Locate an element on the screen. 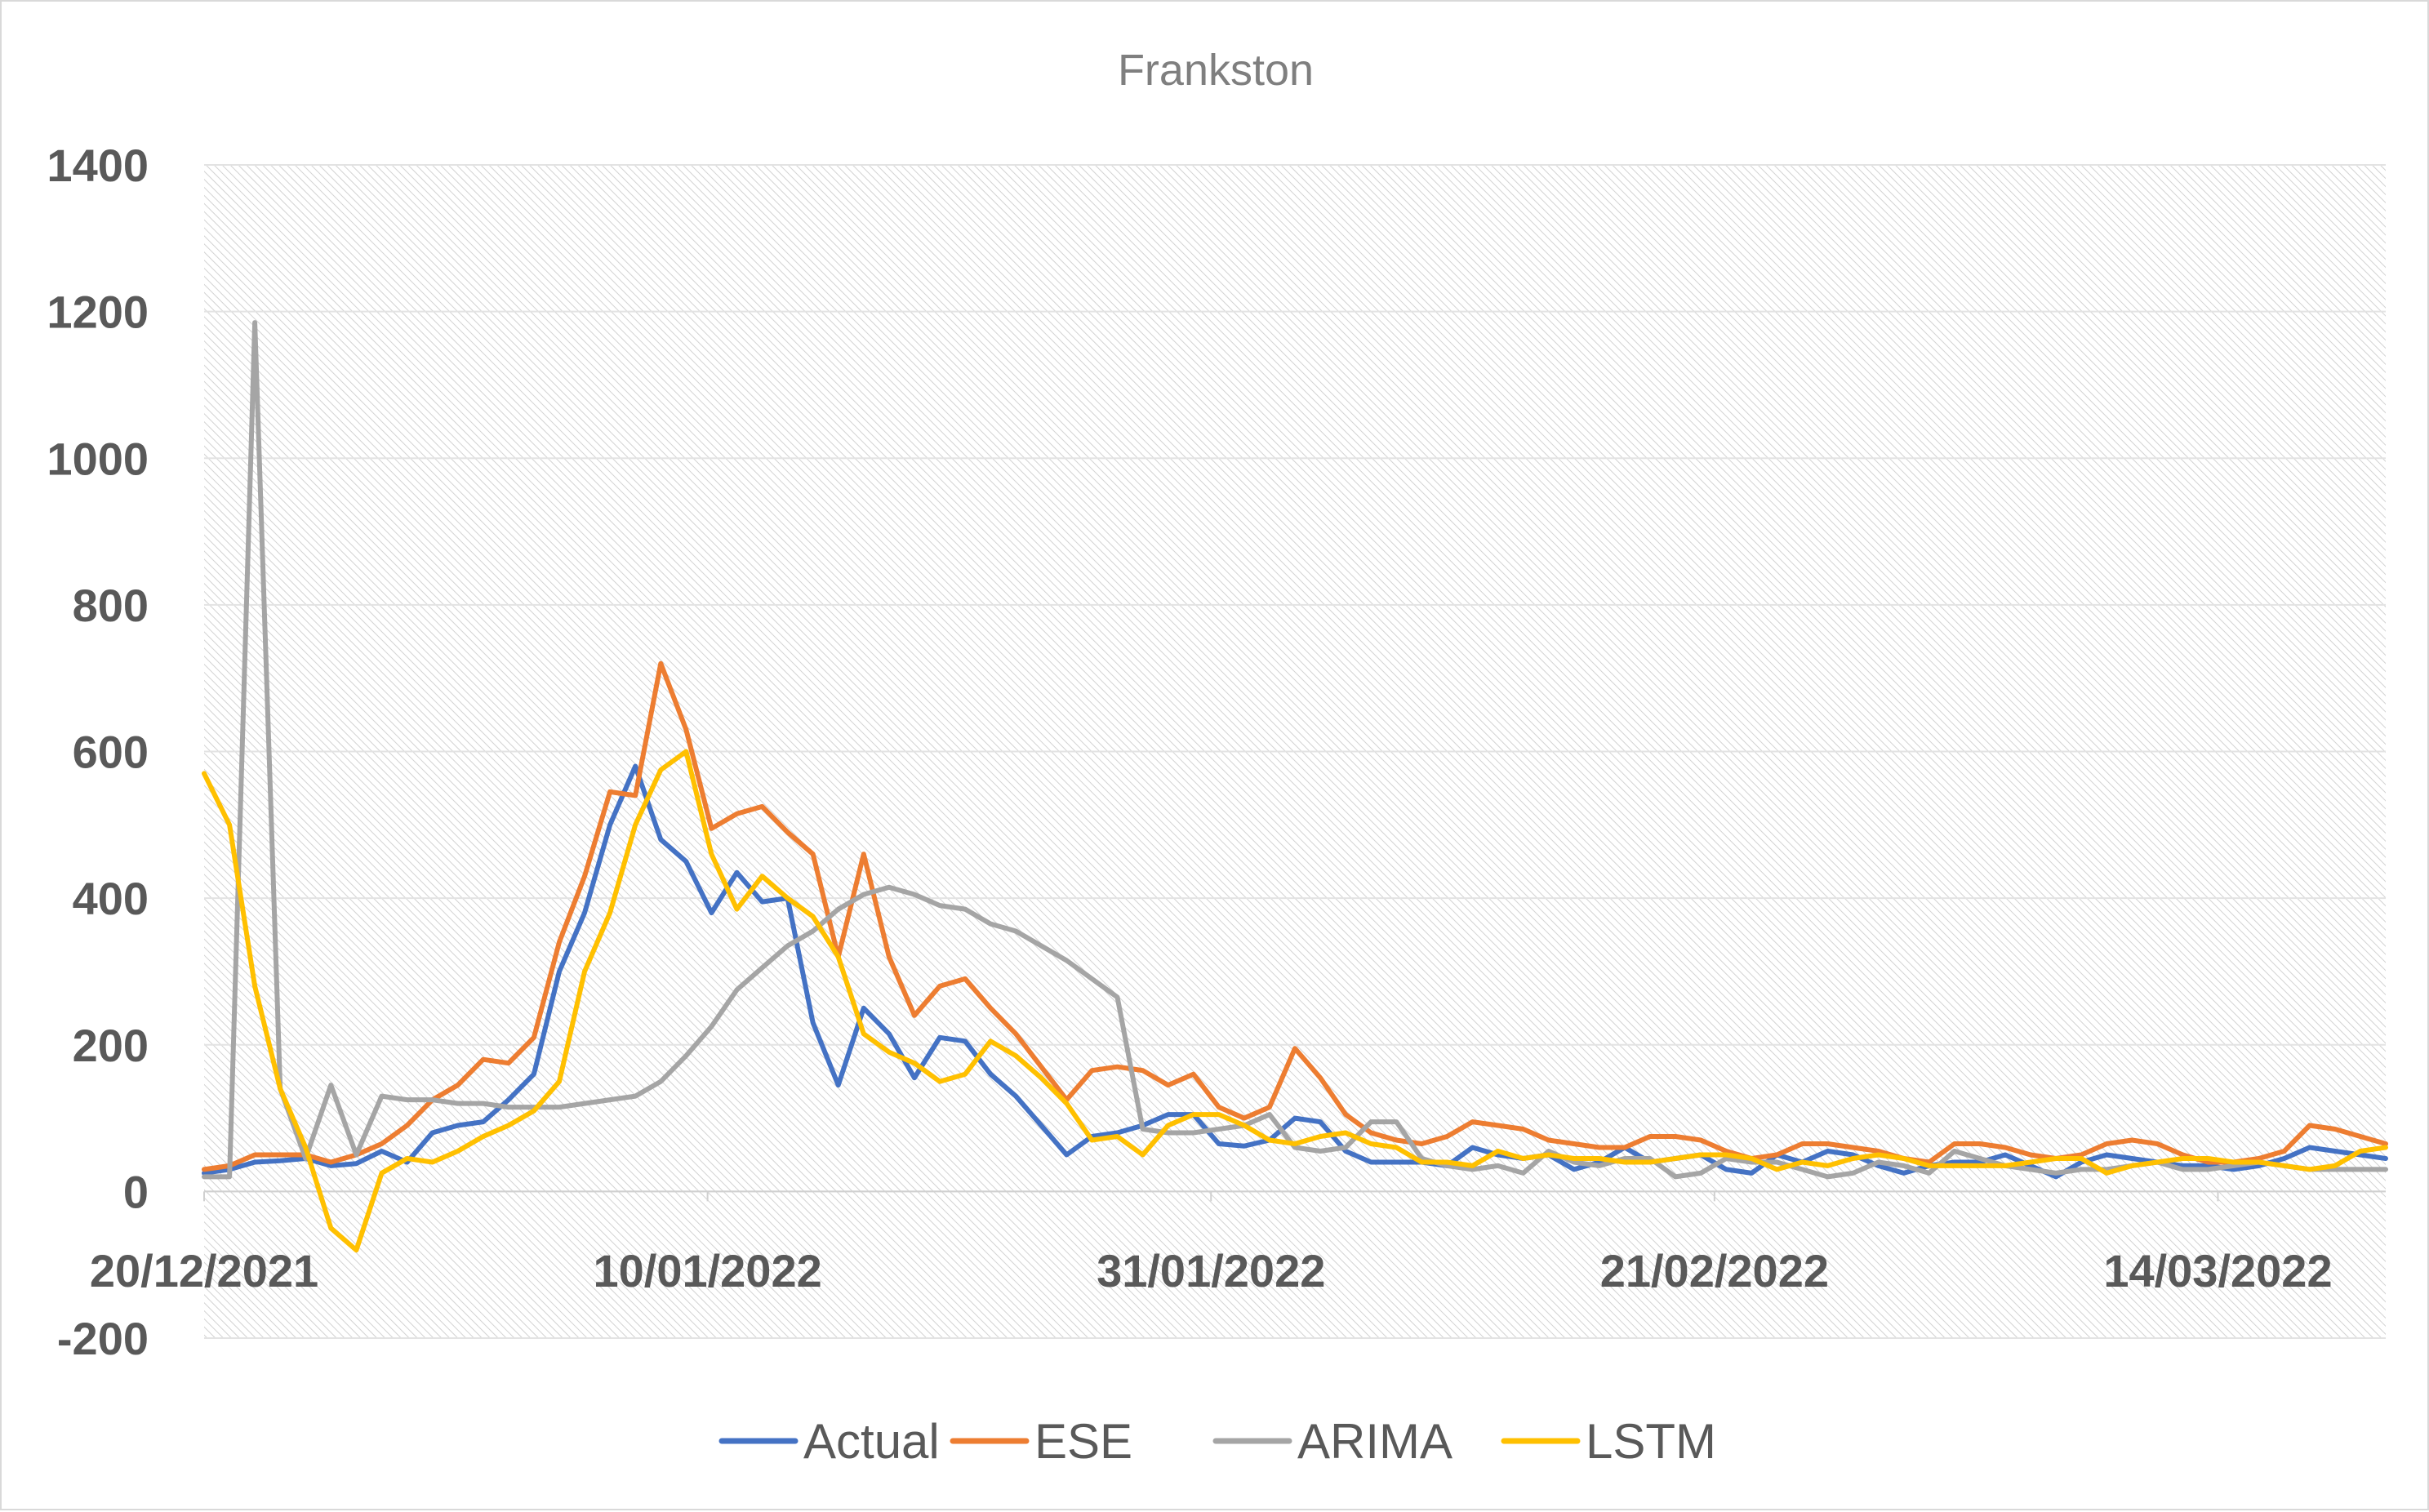 This screenshot has height=1512, width=2429. x-tick-label: 20/12/2021 is located at coordinates (204, 1271).